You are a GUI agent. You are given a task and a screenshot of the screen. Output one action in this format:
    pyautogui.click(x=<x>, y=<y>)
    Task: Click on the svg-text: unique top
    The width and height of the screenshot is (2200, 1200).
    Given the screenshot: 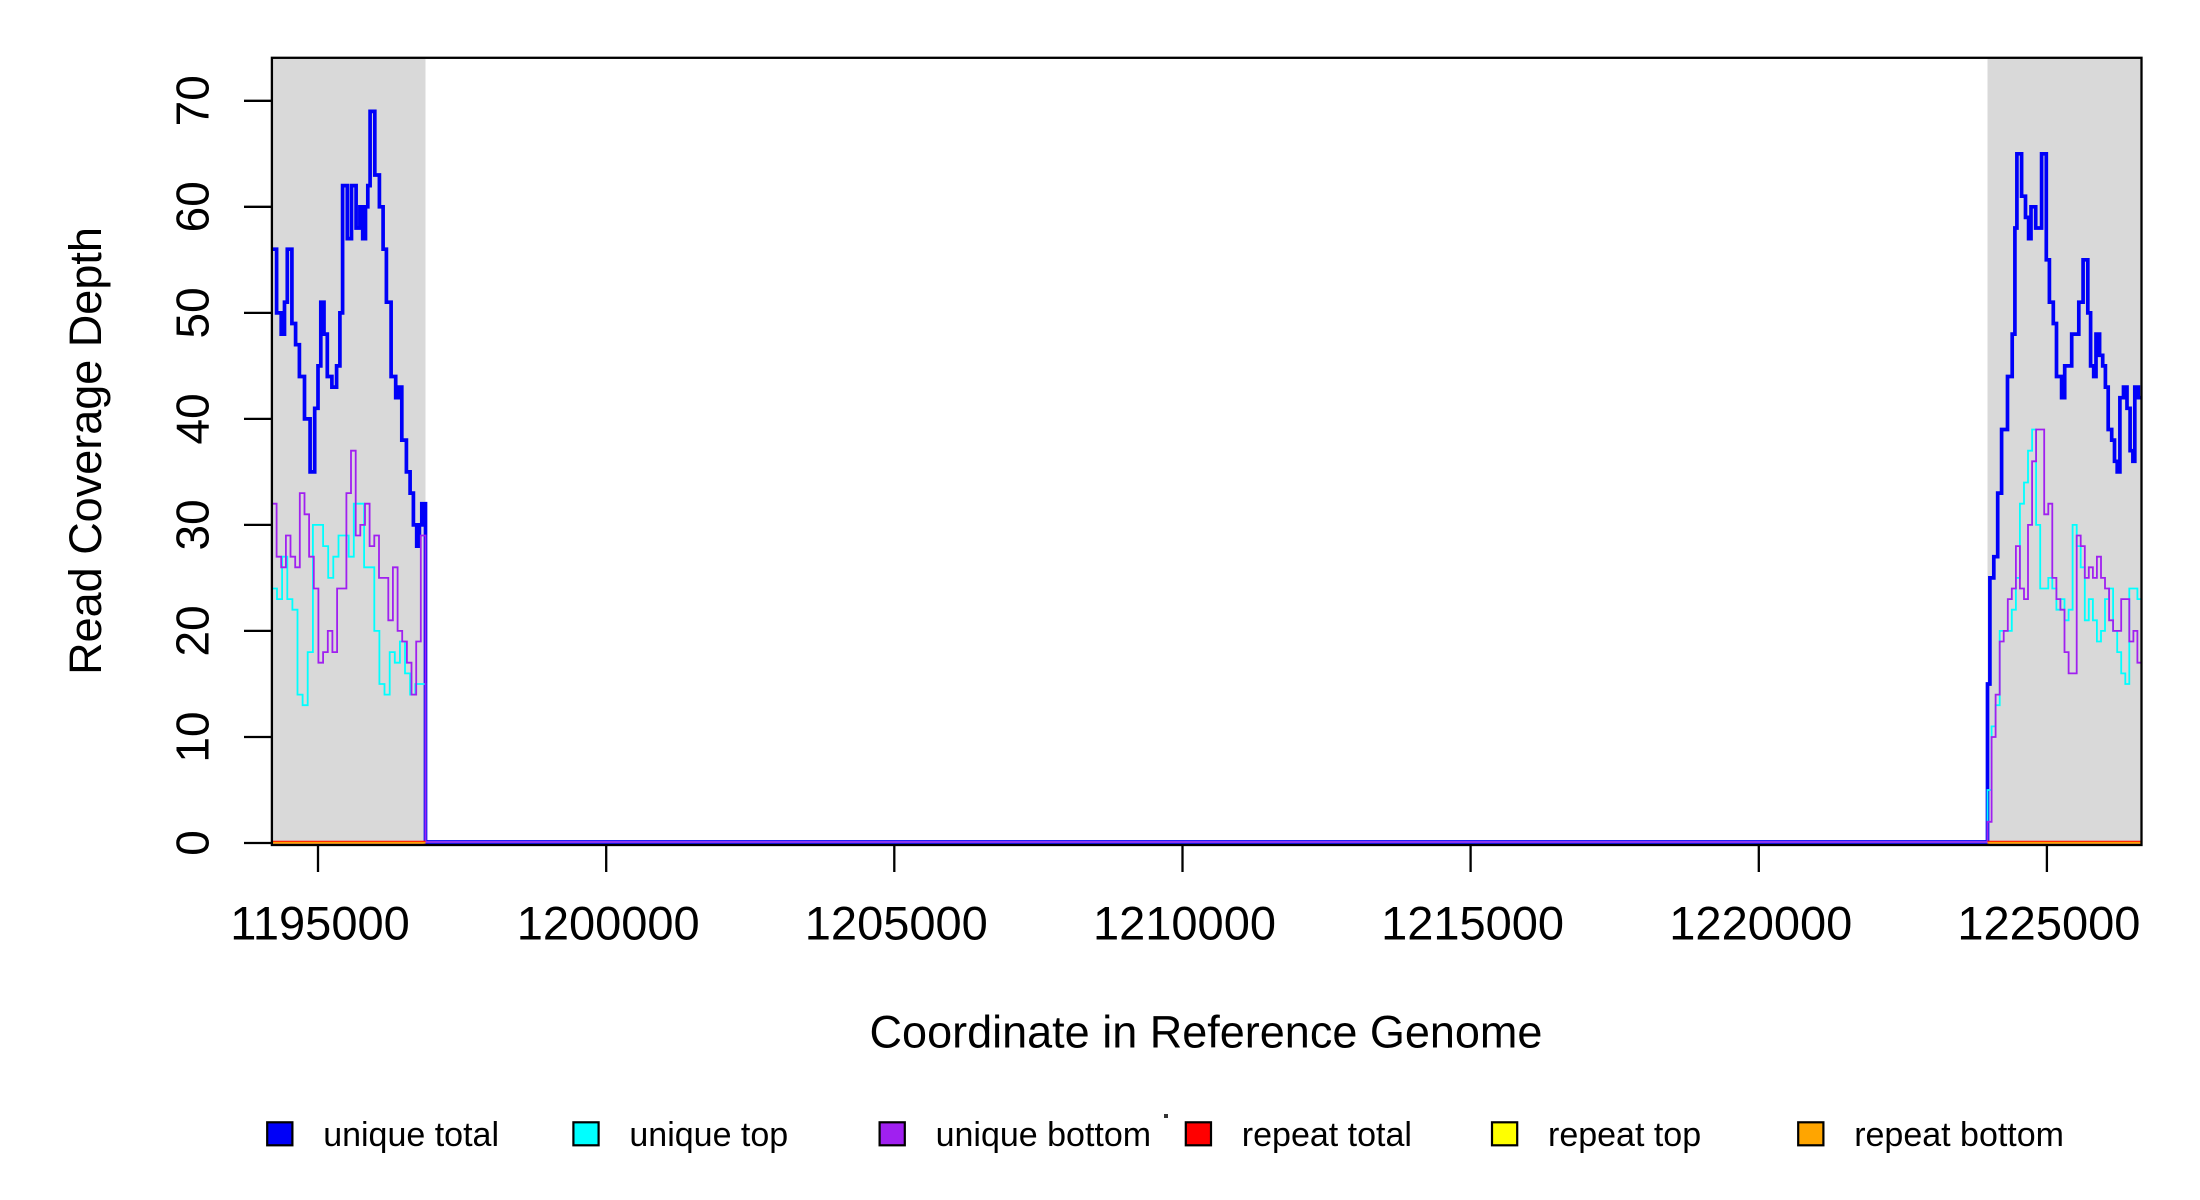 What is the action you would take?
    pyautogui.click(x=708, y=1135)
    